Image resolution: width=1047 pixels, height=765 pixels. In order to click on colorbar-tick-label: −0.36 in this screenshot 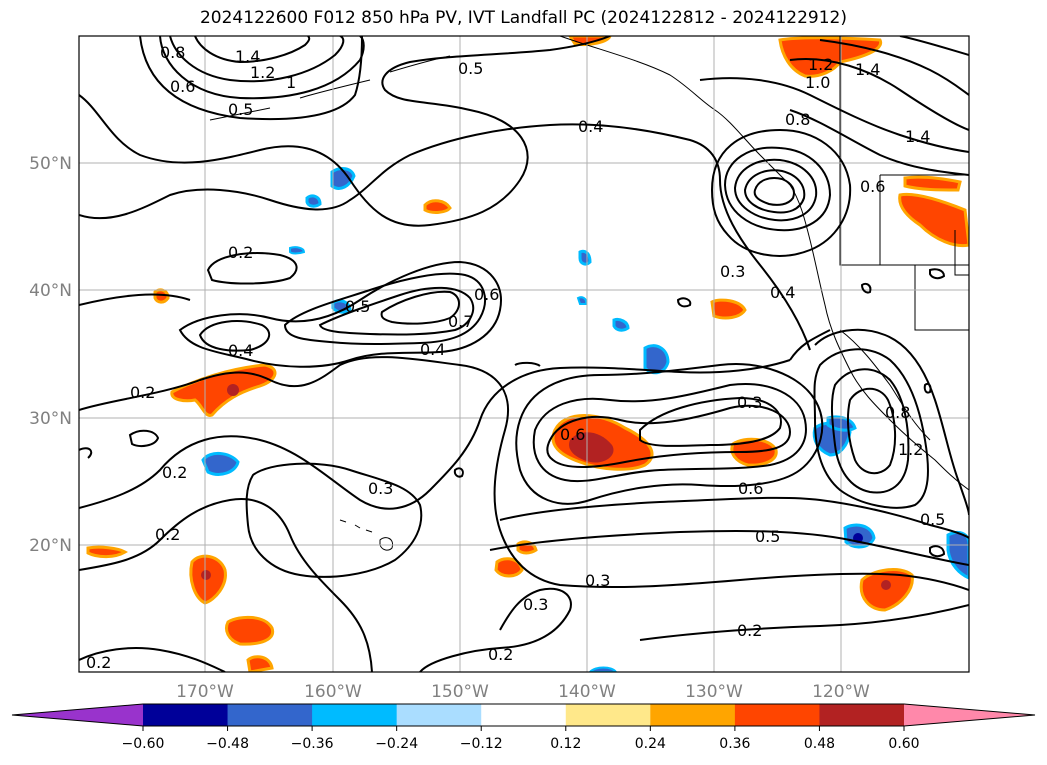, I will do `click(312, 744)`.